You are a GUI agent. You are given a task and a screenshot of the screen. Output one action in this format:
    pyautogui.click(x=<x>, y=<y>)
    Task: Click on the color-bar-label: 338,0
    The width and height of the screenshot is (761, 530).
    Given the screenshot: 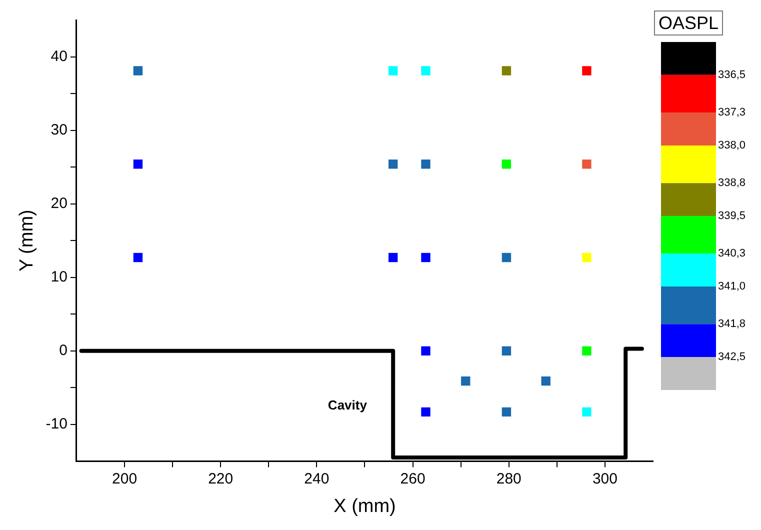 What is the action you would take?
    pyautogui.click(x=732, y=145)
    